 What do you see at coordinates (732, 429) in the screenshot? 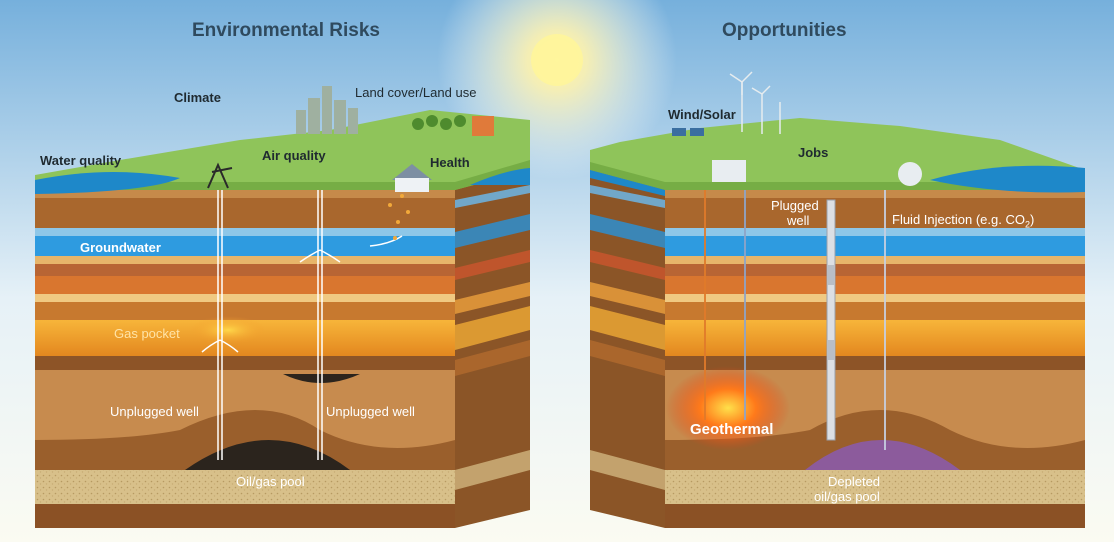
I see `geothermal-label: Geothermal` at bounding box center [732, 429].